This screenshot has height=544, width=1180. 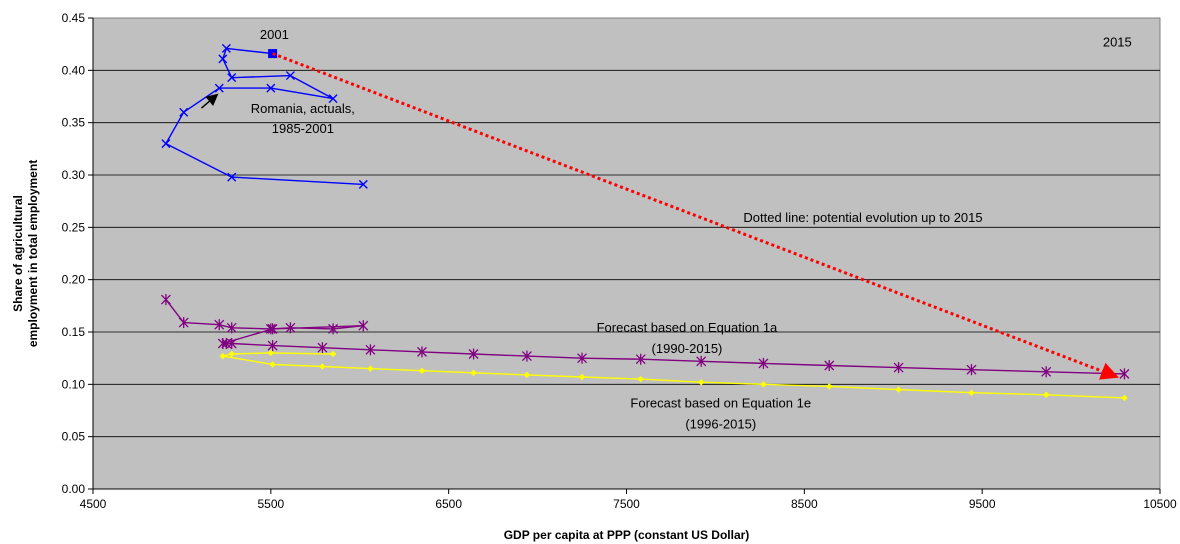 What do you see at coordinates (74, 280) in the screenshot?
I see `y-tick-label: 0.20` at bounding box center [74, 280].